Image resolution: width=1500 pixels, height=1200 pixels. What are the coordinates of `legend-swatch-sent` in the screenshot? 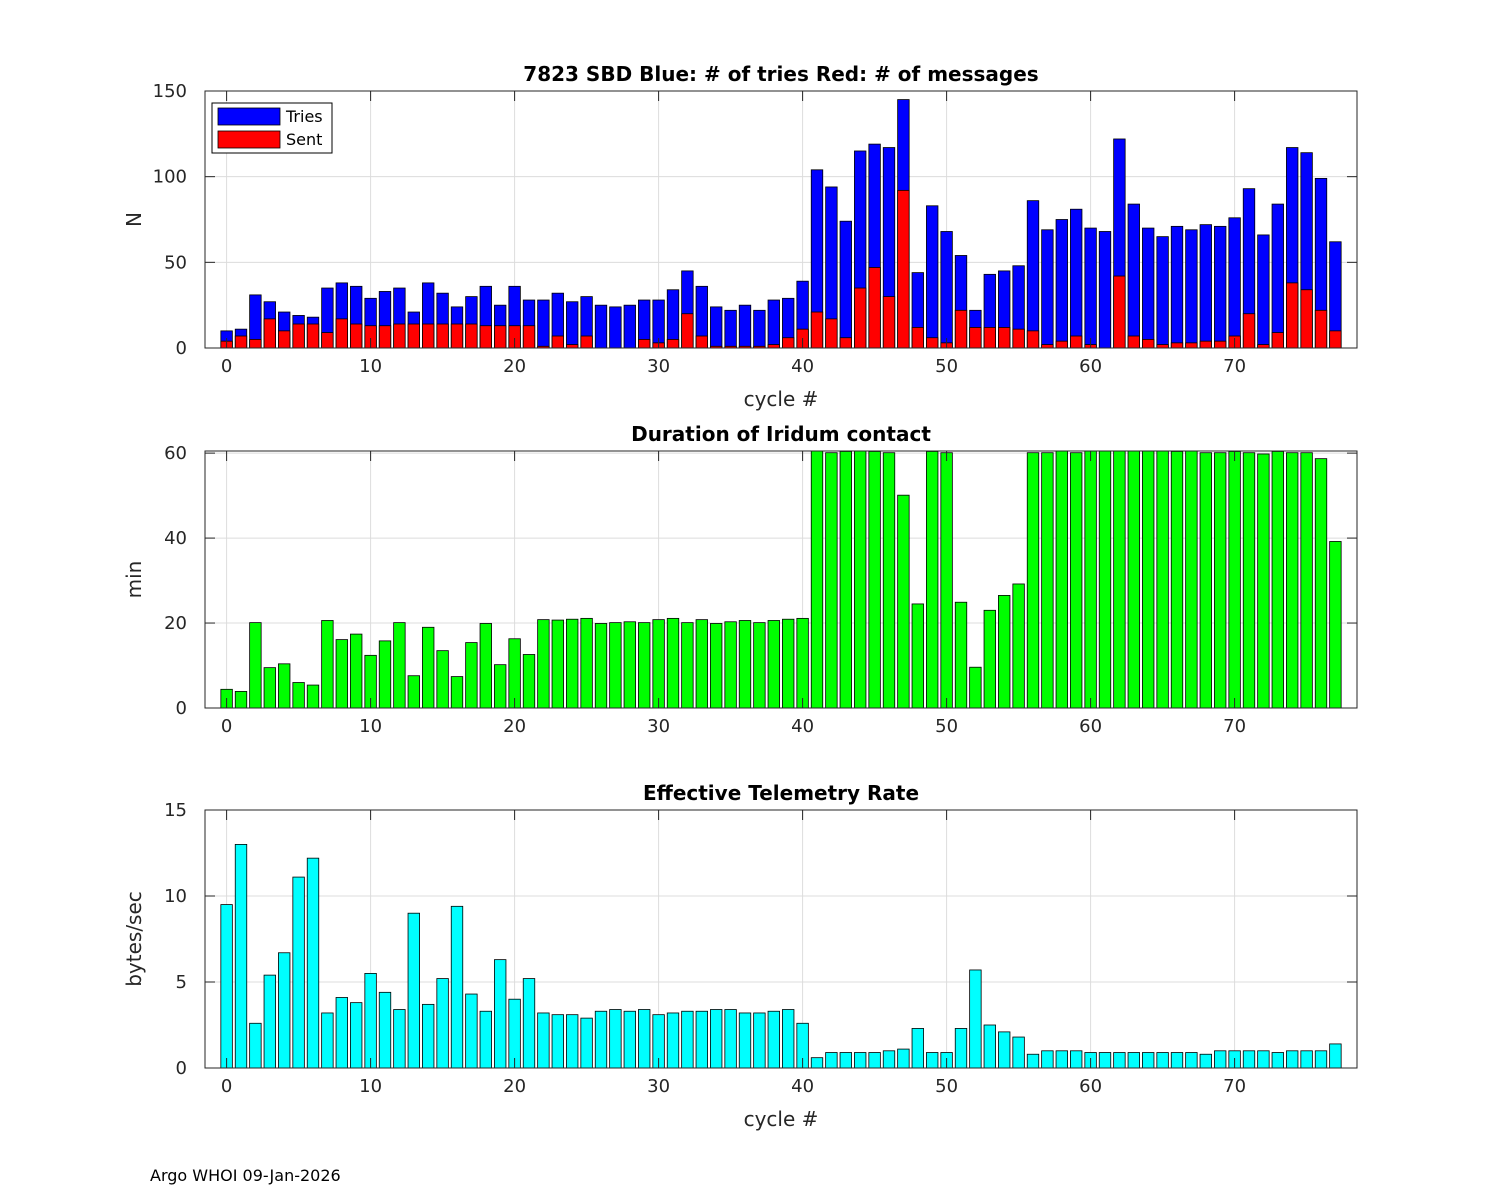 It's located at (249, 139).